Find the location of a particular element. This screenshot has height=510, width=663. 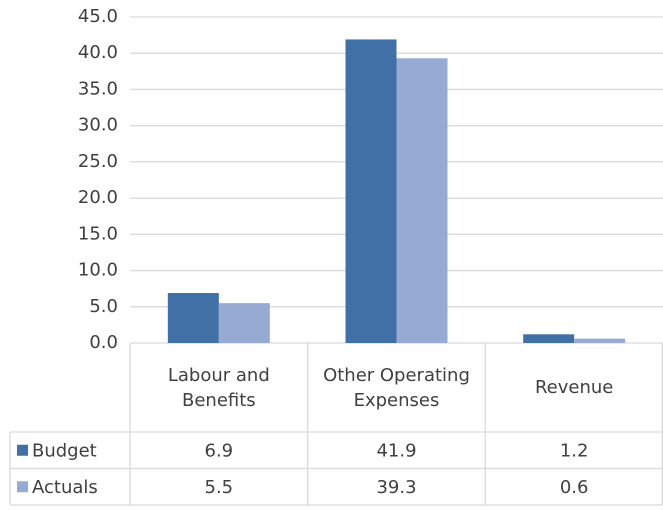

table-value: 41.9 is located at coordinates (396, 450).